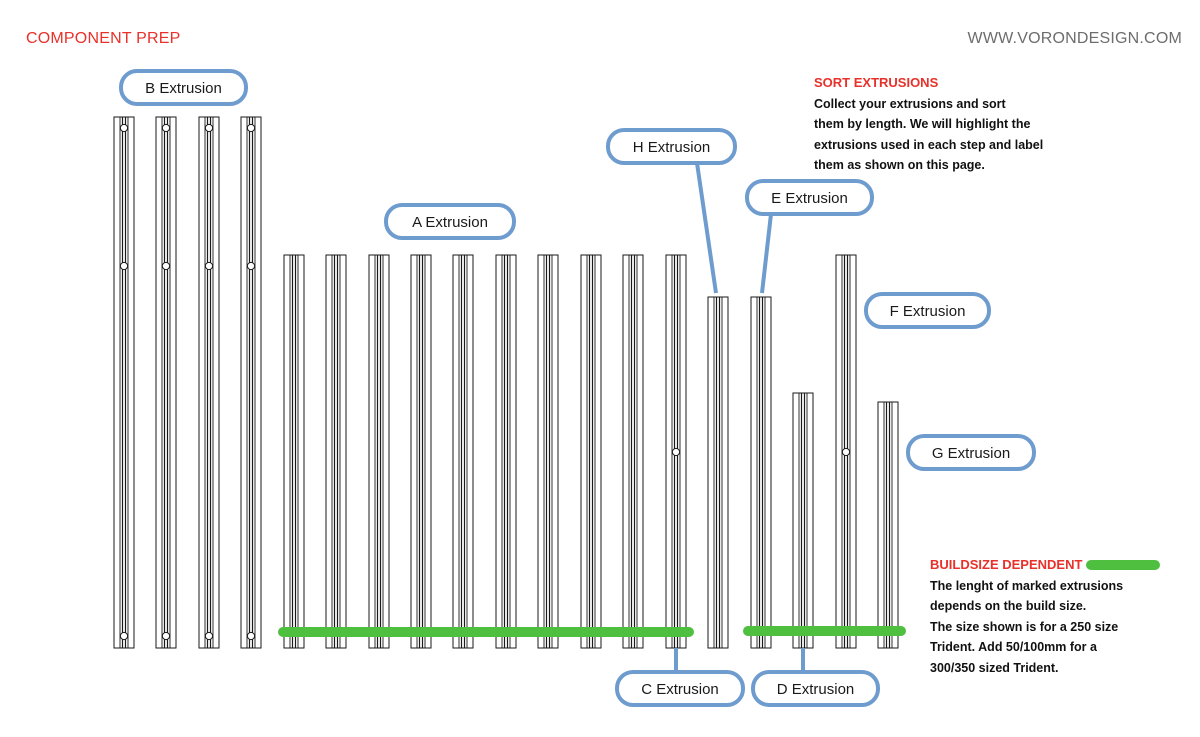 Image resolution: width=1200 pixels, height=737 pixels. Describe the element at coordinates (1074, 38) in the screenshot. I see `website-url: WWW.VORONDESIGN.COM` at that location.